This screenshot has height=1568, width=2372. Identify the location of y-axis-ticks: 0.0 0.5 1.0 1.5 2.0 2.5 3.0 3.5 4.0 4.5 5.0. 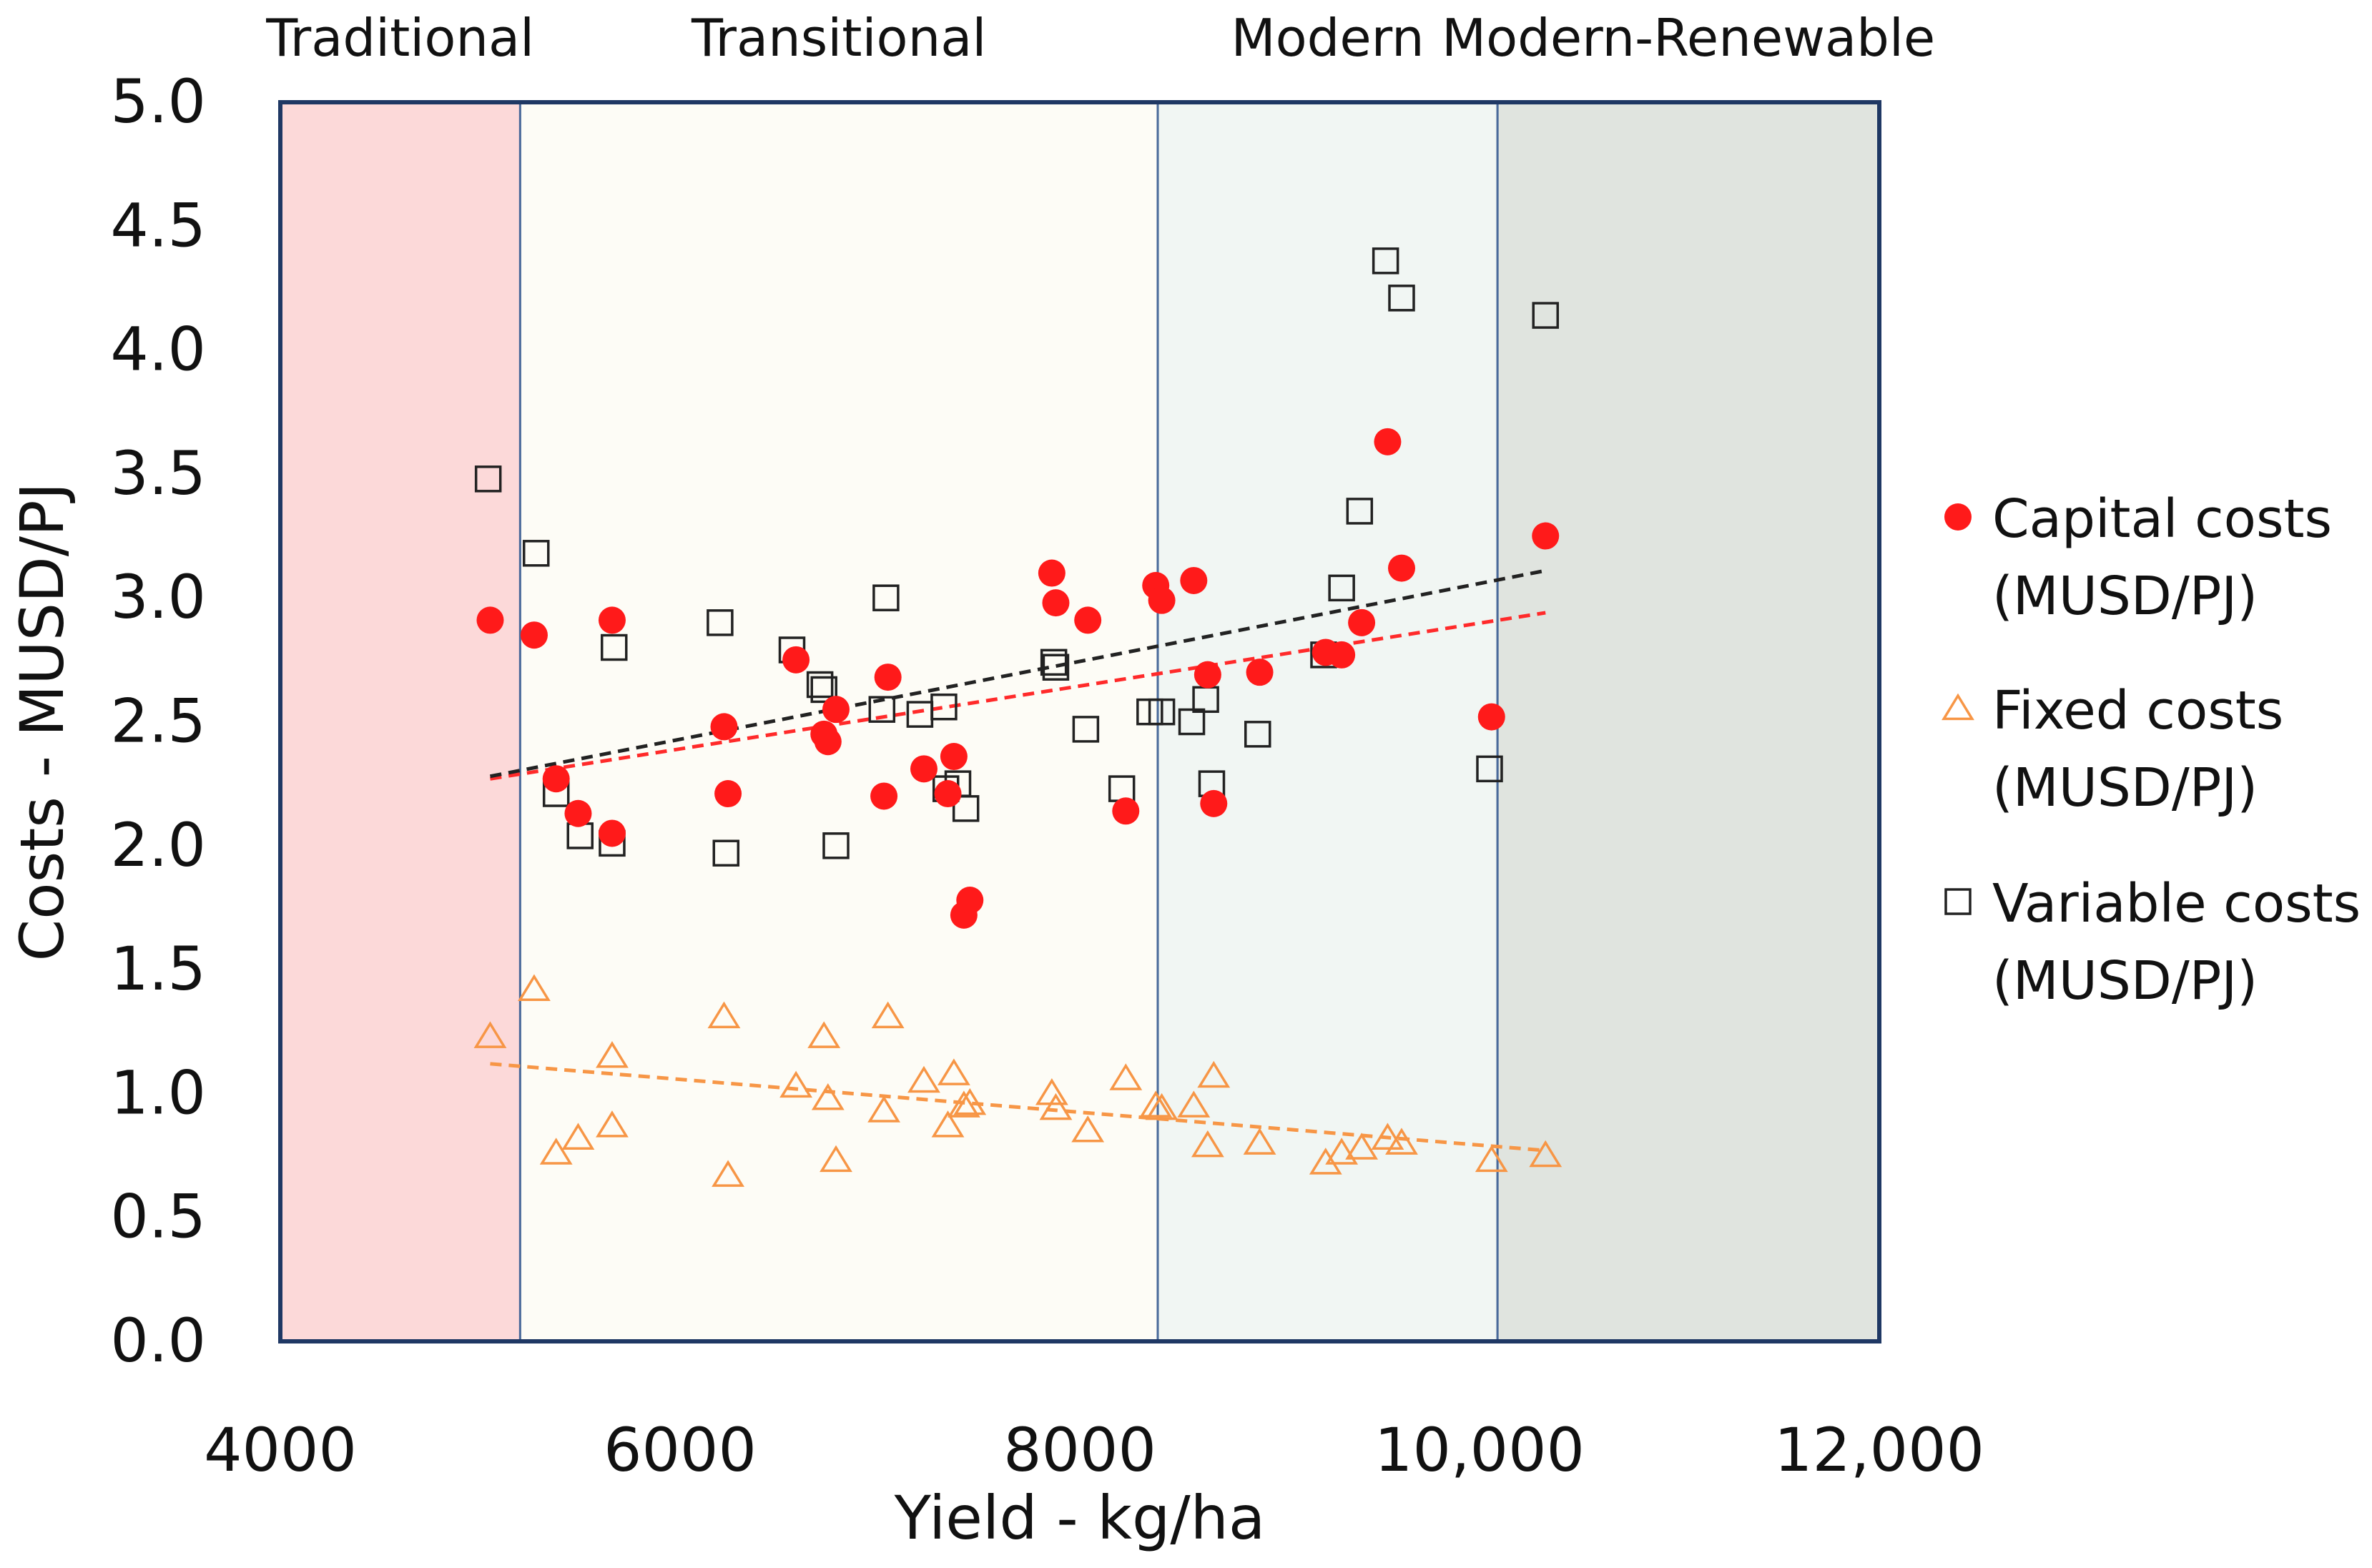
(158, 721).